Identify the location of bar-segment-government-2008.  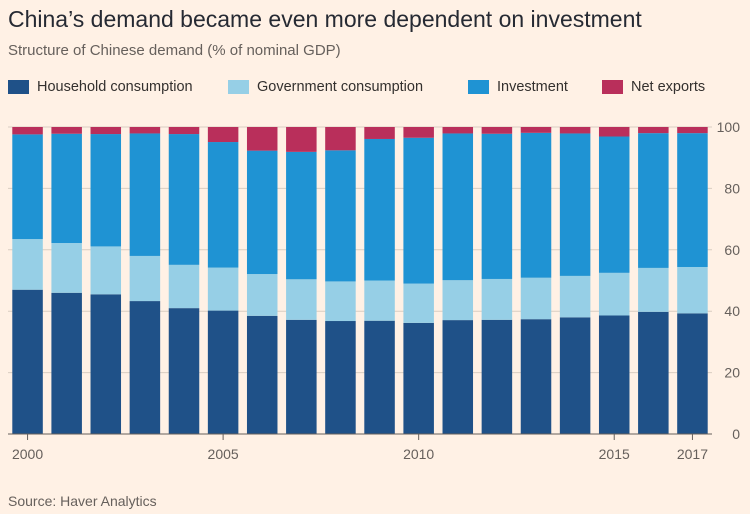
(340, 301).